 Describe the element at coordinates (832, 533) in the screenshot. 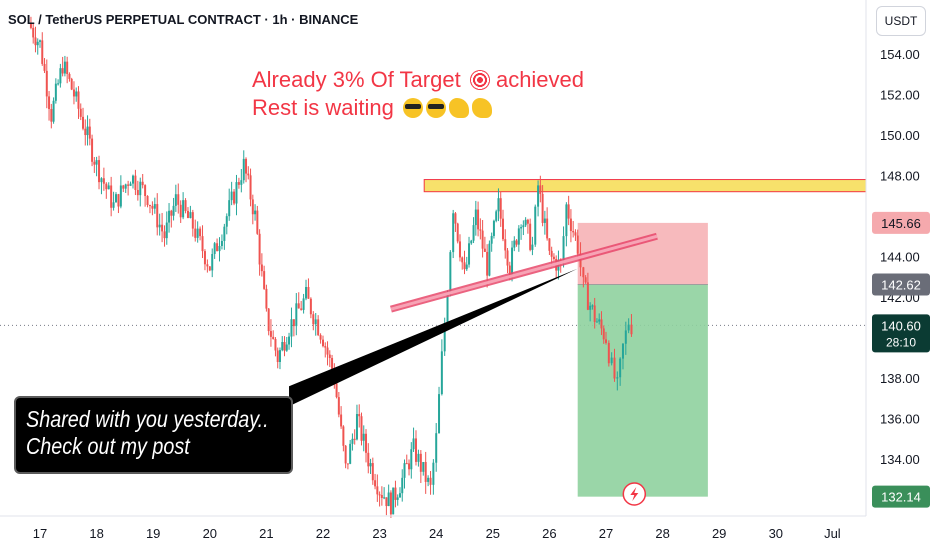

I see `x-tick-label: Jul` at that location.